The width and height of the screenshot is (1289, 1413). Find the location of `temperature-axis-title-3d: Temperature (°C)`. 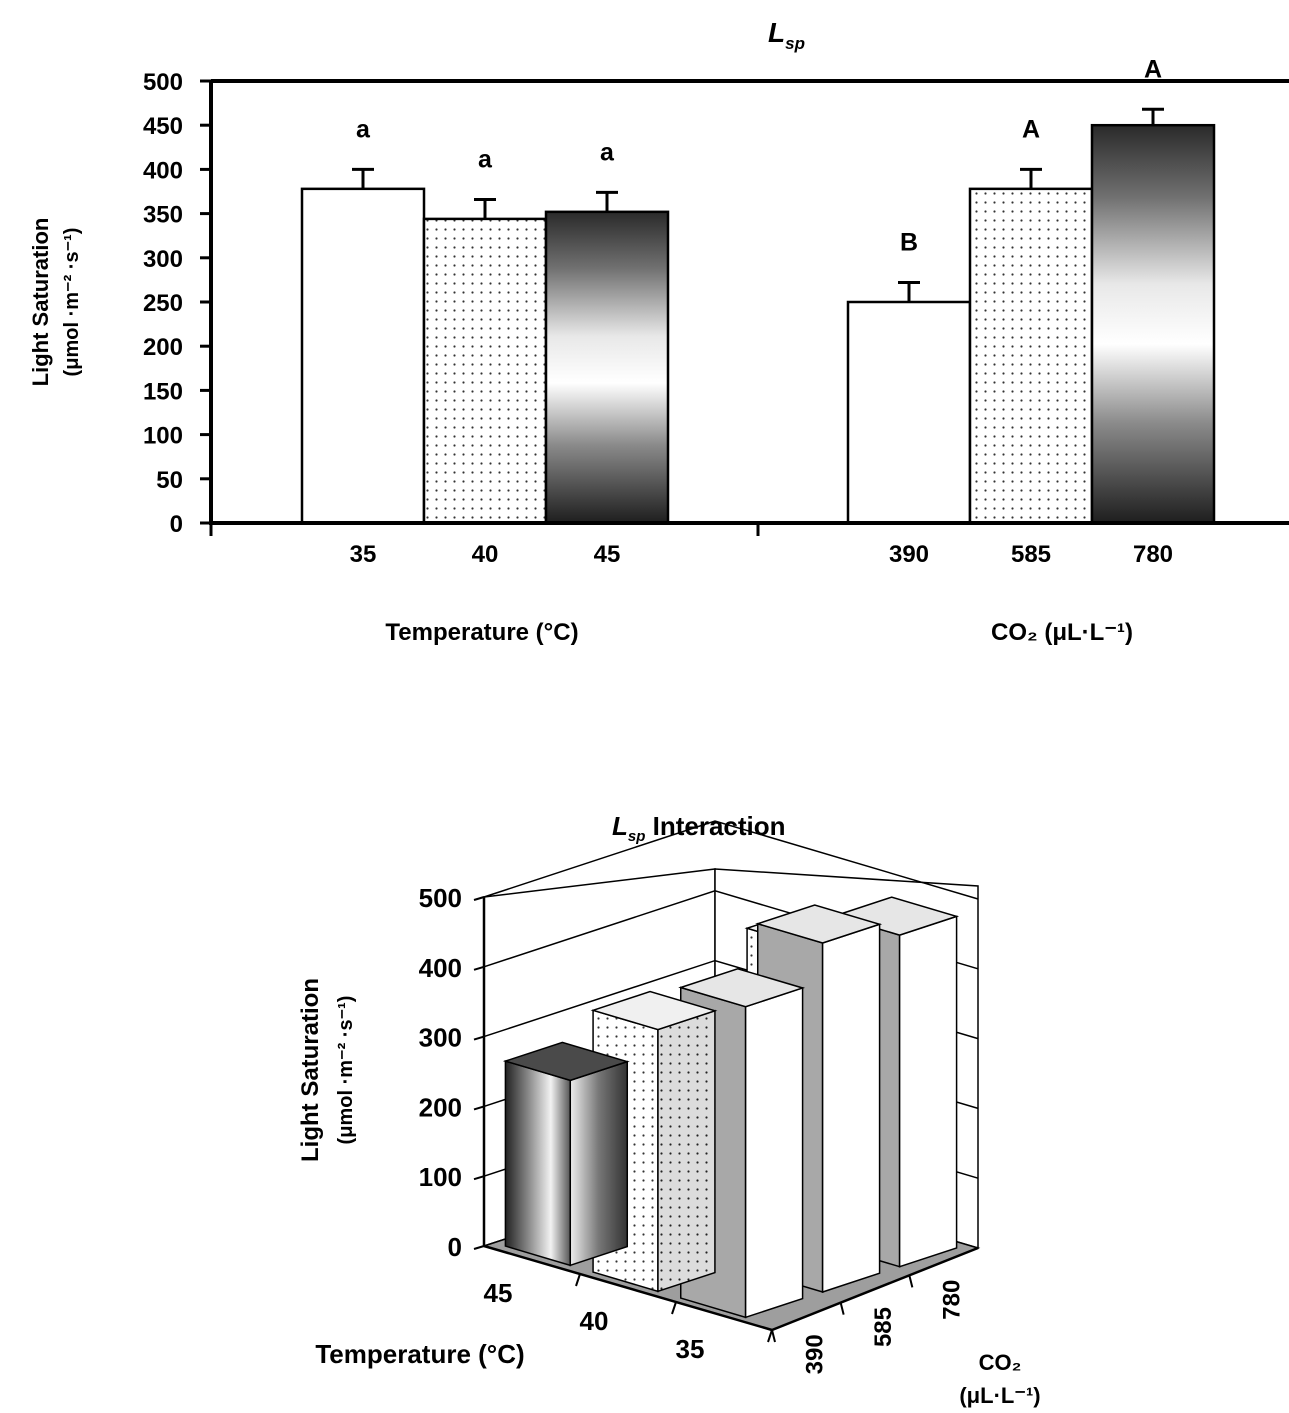

temperature-axis-title-3d: Temperature (°C) is located at coordinates (419, 1354).